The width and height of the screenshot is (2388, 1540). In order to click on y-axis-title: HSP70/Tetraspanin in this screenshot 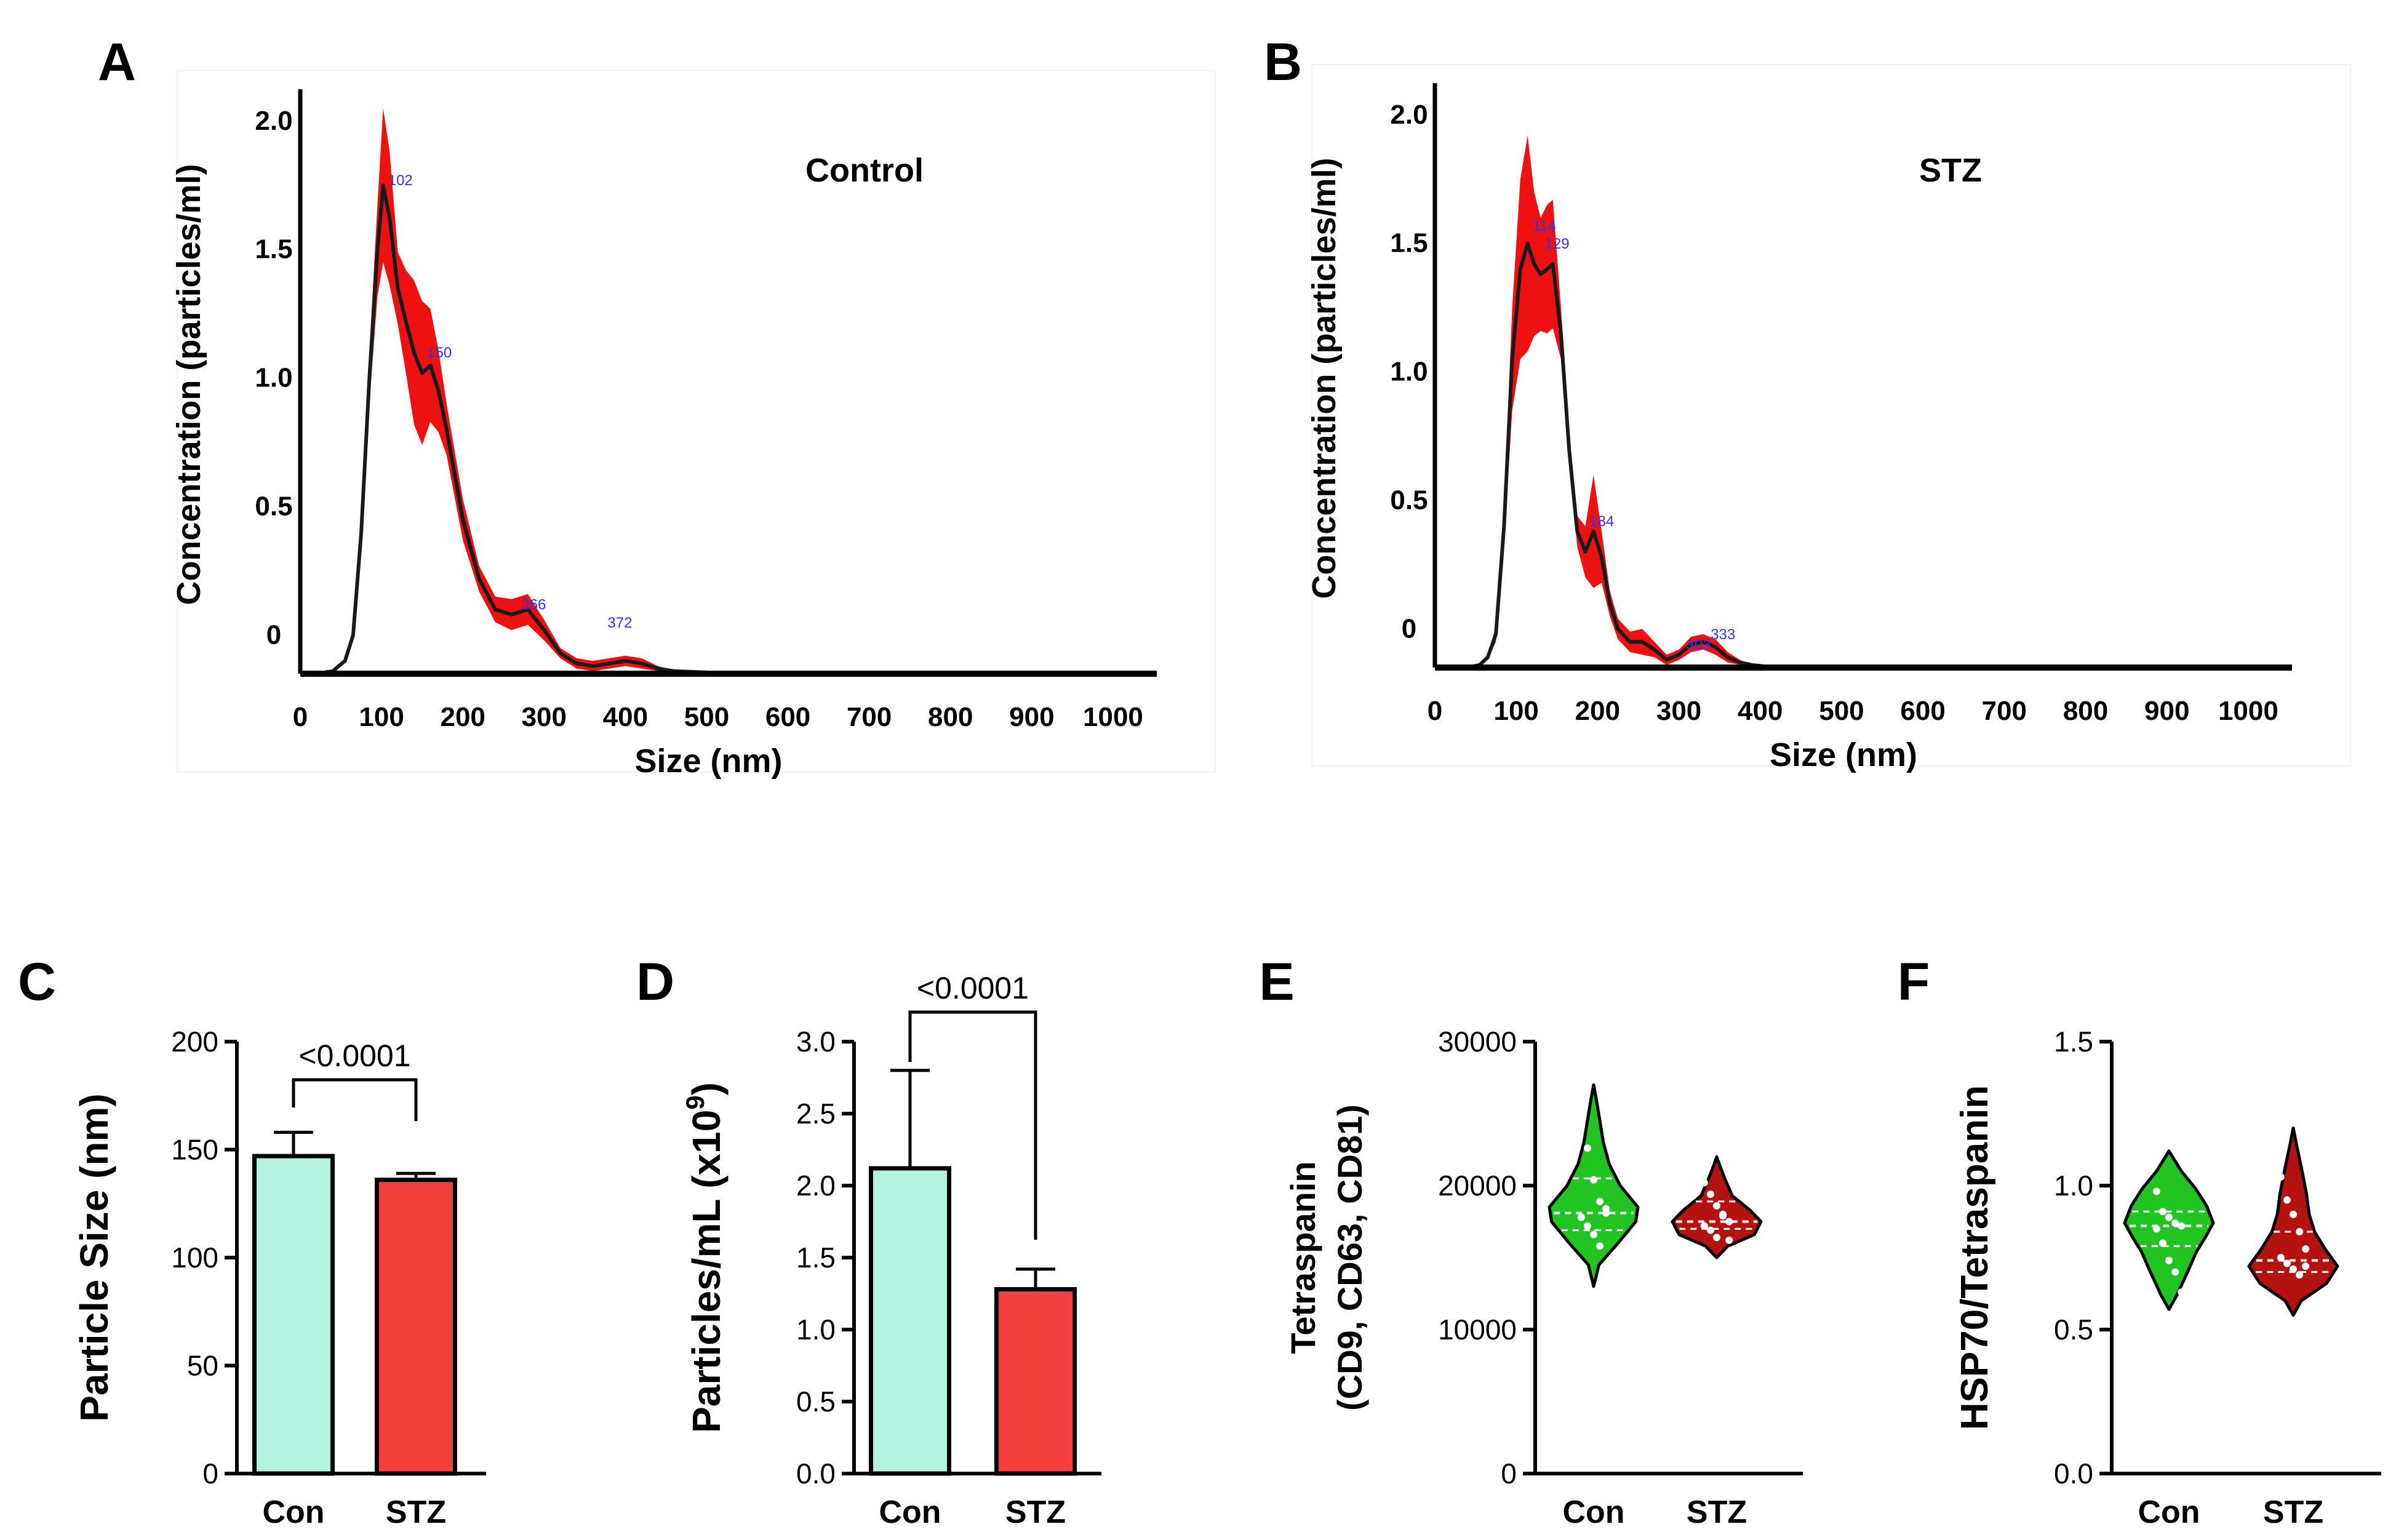, I will do `click(1975, 1257)`.